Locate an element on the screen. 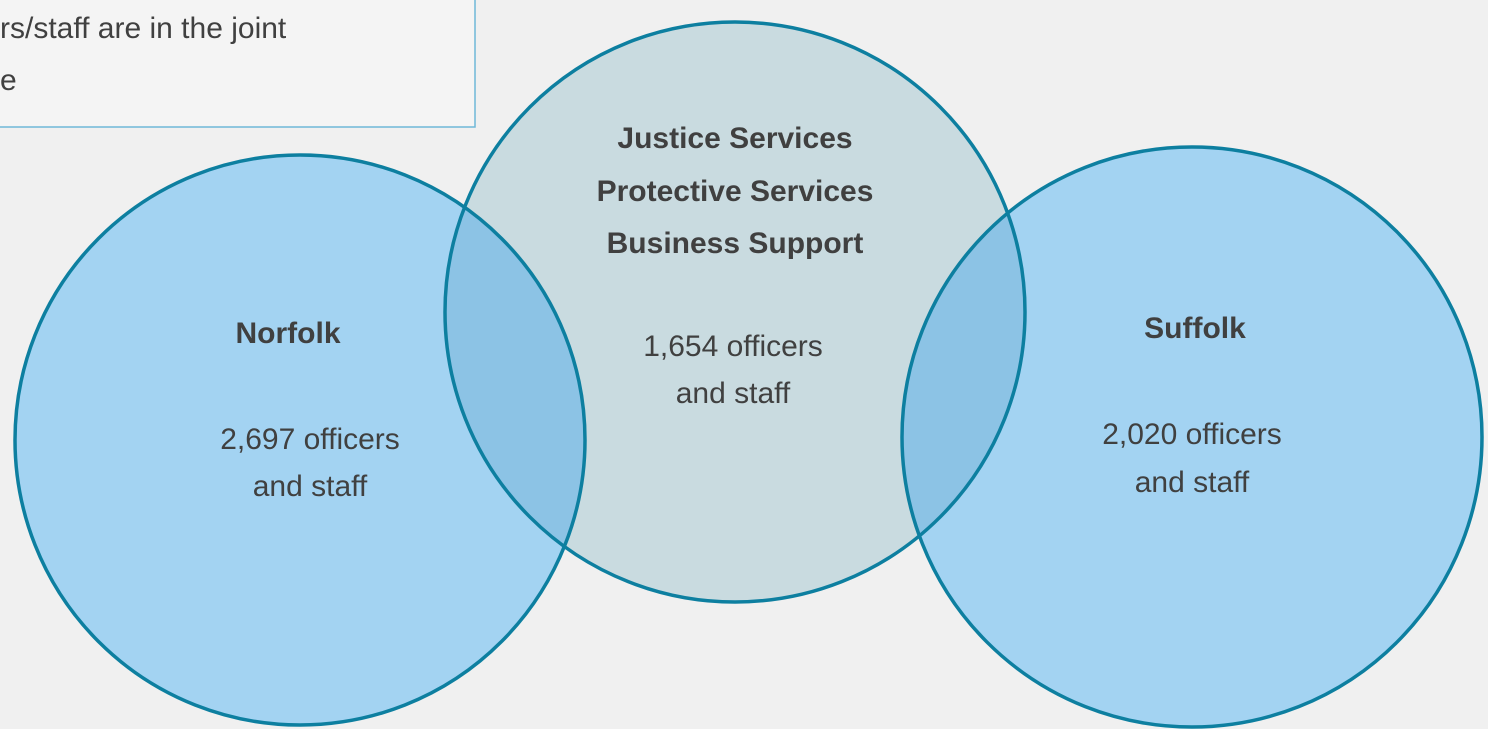 Image resolution: width=1488 pixels, height=729 pixels. circle-title: Protective Services is located at coordinates (735, 191).